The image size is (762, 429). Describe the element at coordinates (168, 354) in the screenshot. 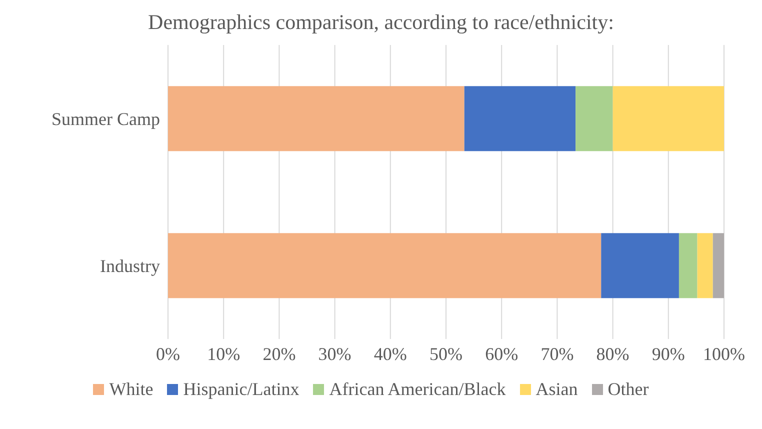

I see `x-tick-label: 0%` at that location.